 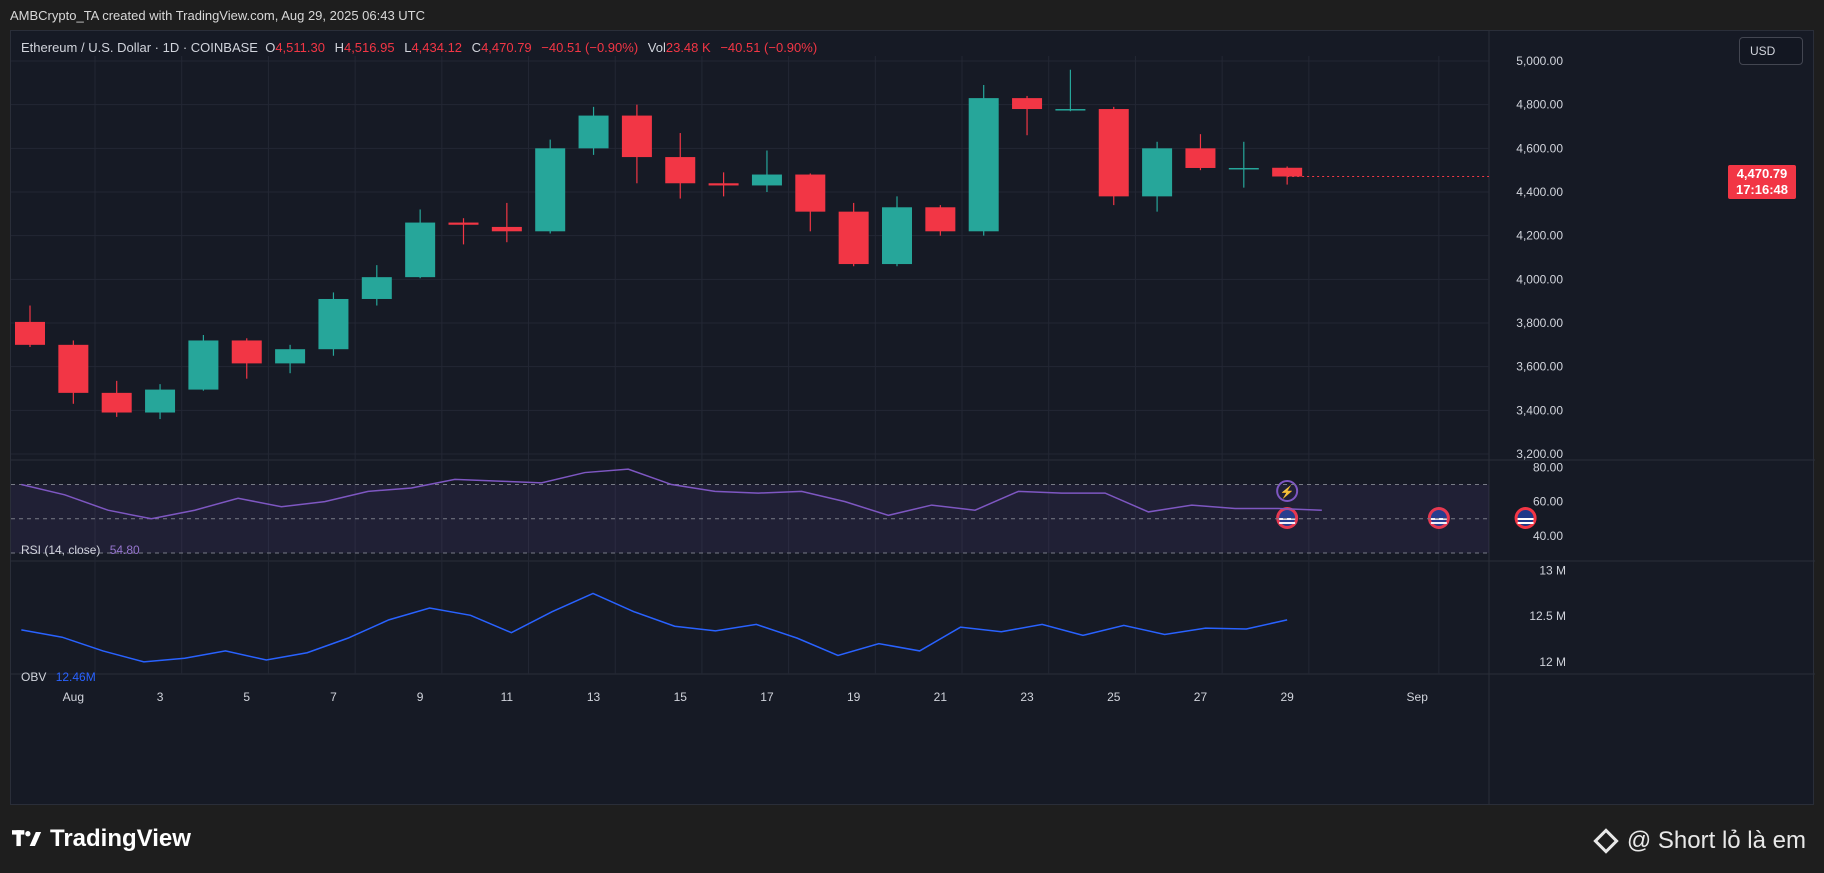 What do you see at coordinates (1287, 697) in the screenshot?
I see `time-tick-label: 29` at bounding box center [1287, 697].